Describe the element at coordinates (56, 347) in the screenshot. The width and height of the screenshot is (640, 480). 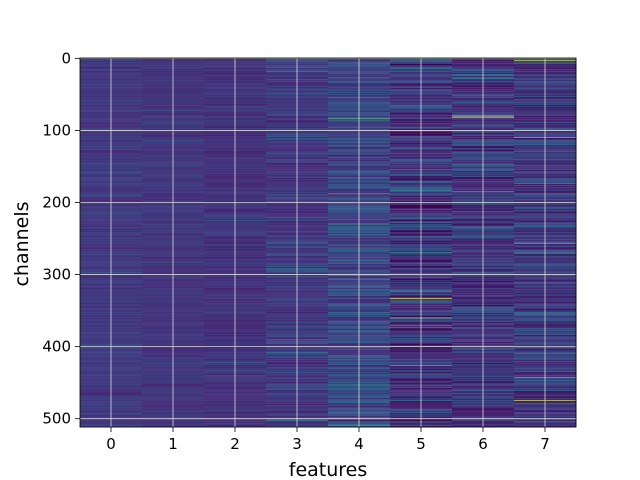
I see `y-tick-label: 400` at that location.